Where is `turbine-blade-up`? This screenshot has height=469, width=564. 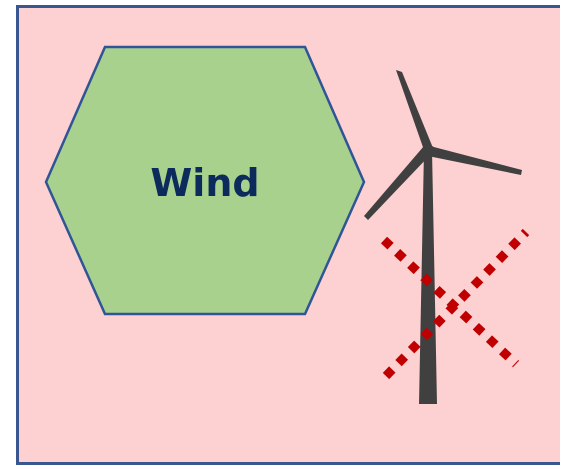 turbine-blade-up is located at coordinates (414, 111).